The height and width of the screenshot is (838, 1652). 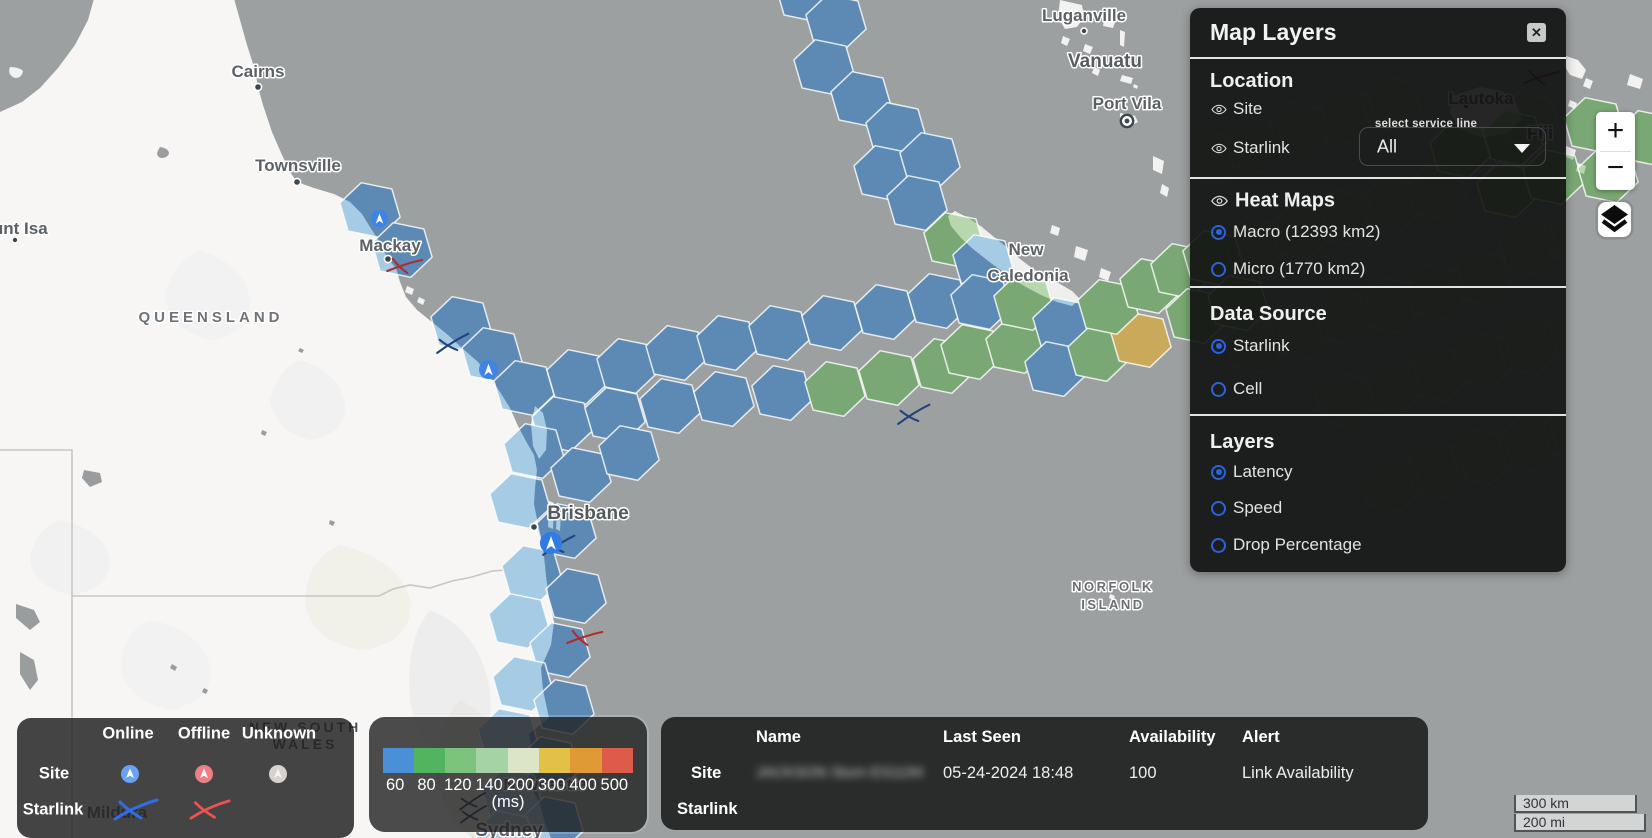 What do you see at coordinates (390, 245) in the screenshot?
I see `svg-text: Mackay` at bounding box center [390, 245].